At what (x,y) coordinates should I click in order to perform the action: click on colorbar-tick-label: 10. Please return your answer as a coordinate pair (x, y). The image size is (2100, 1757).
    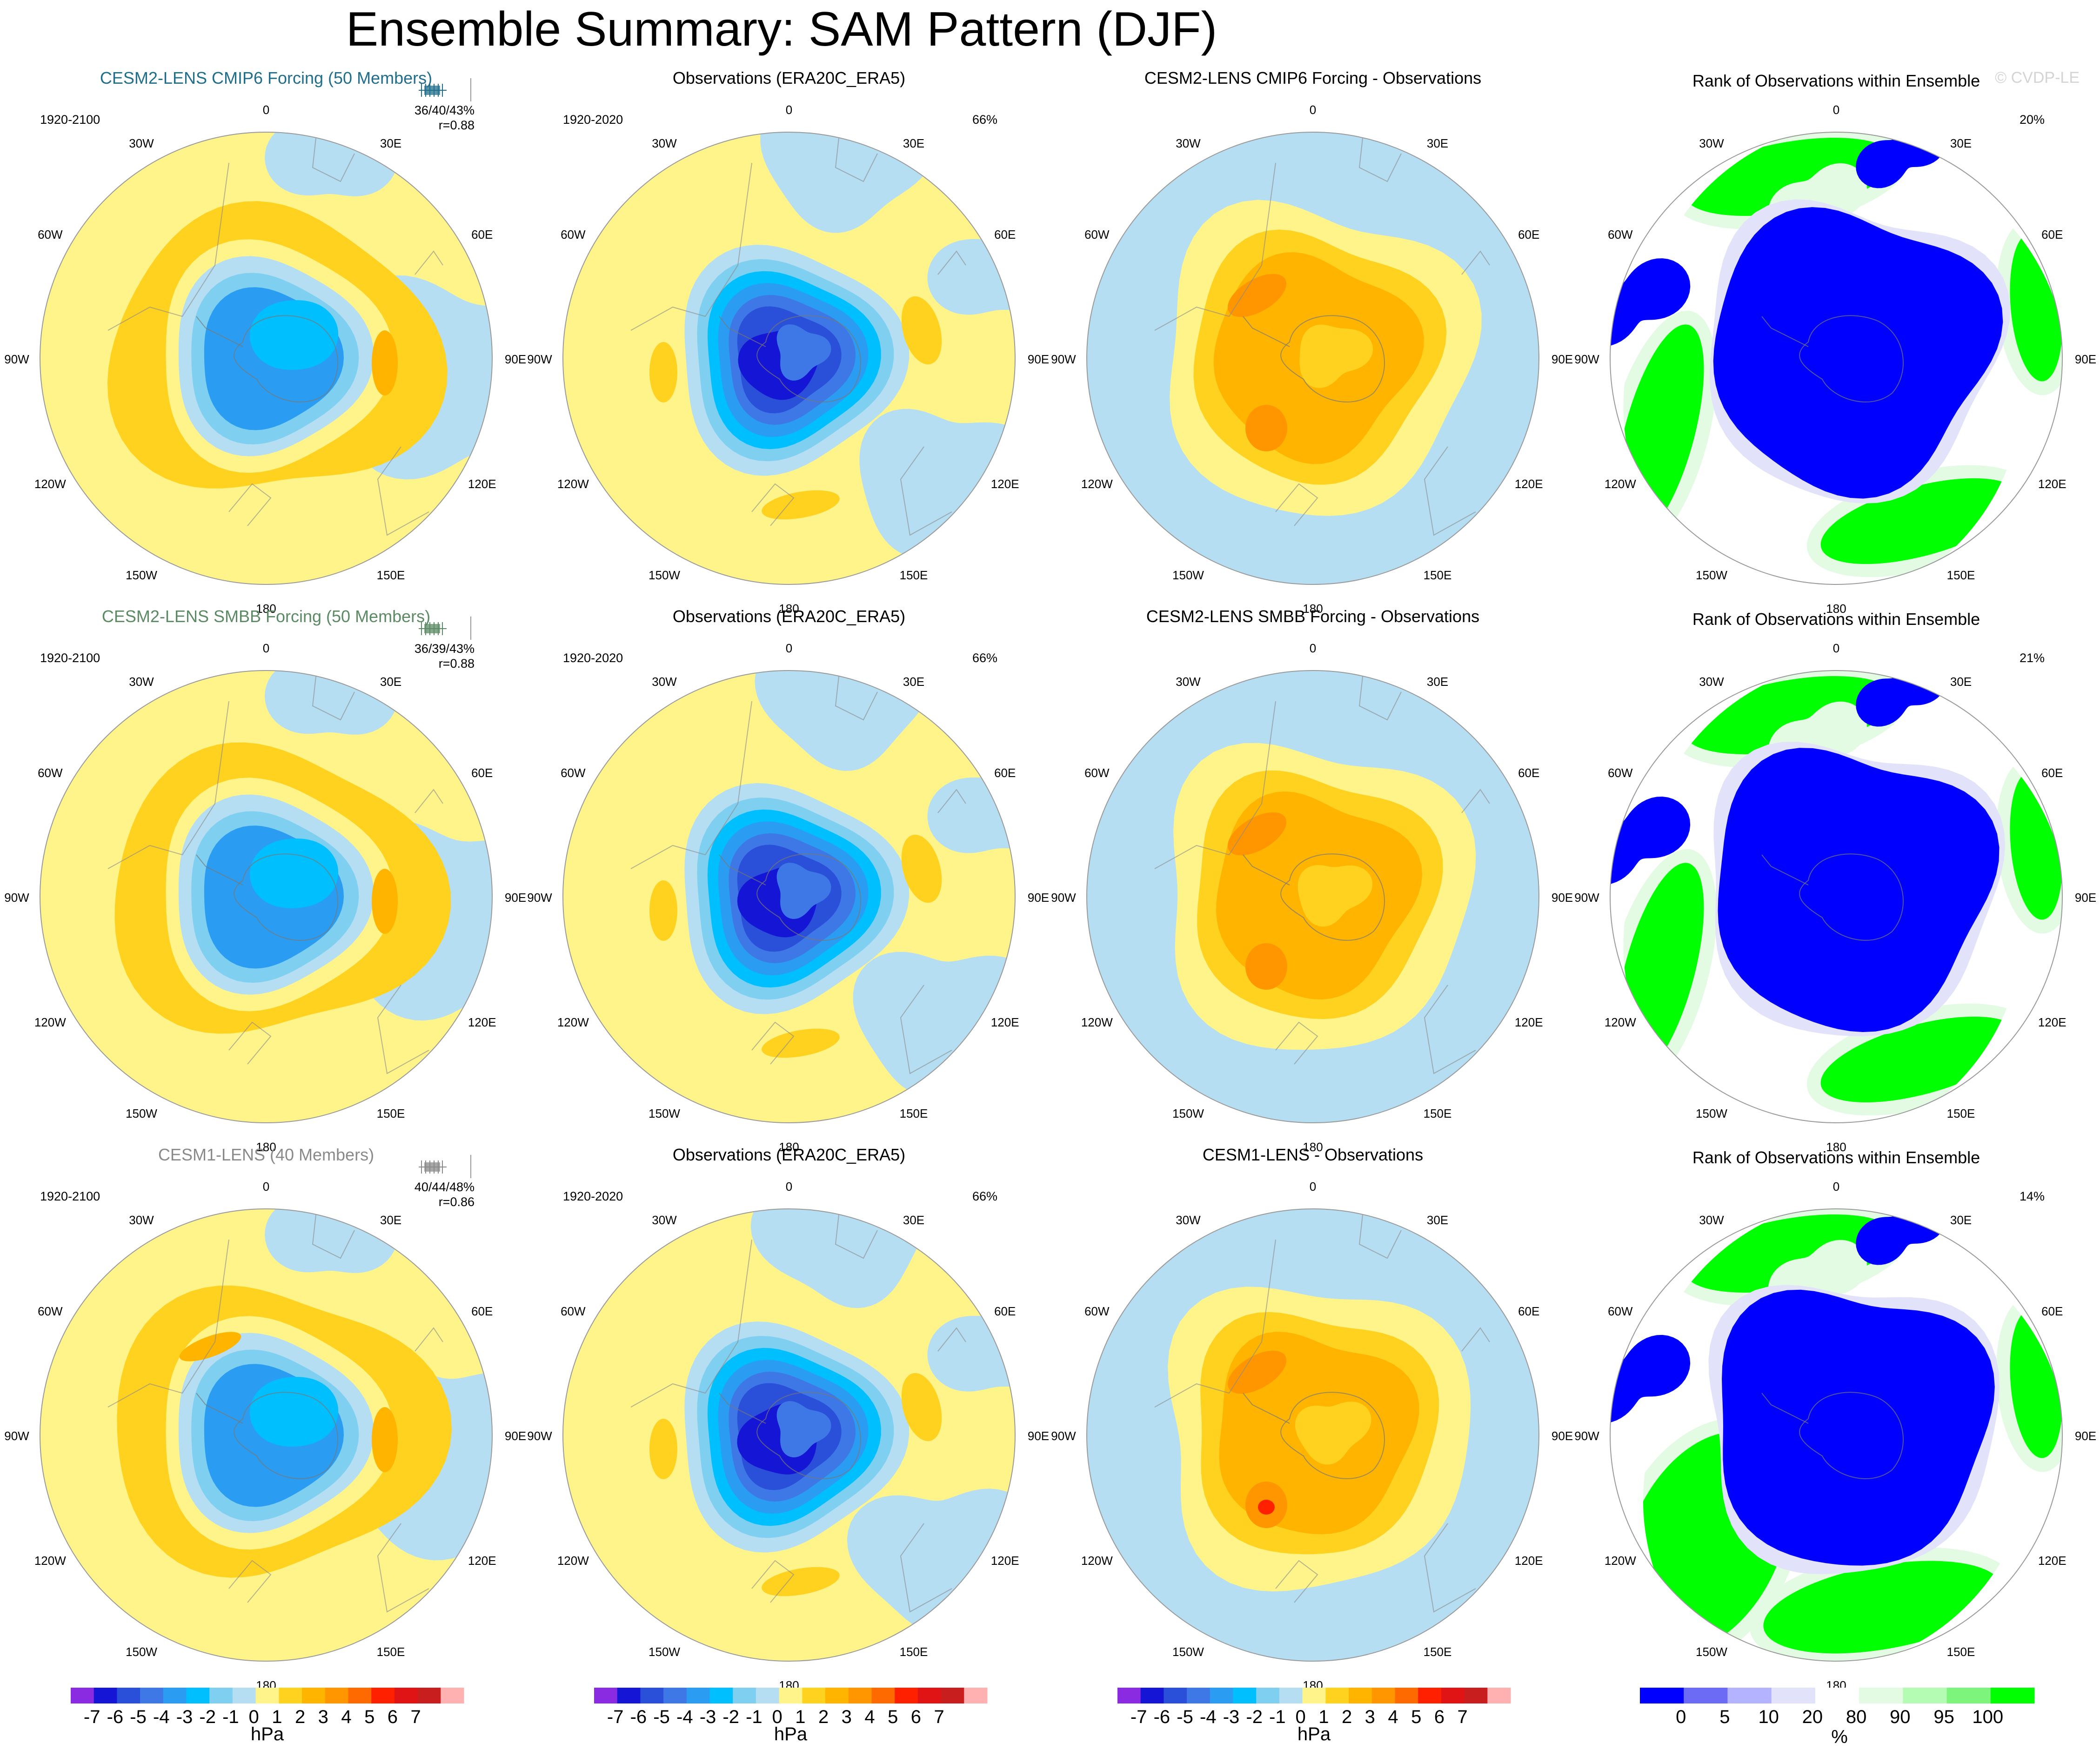
    Looking at the image, I should click on (1768, 1717).